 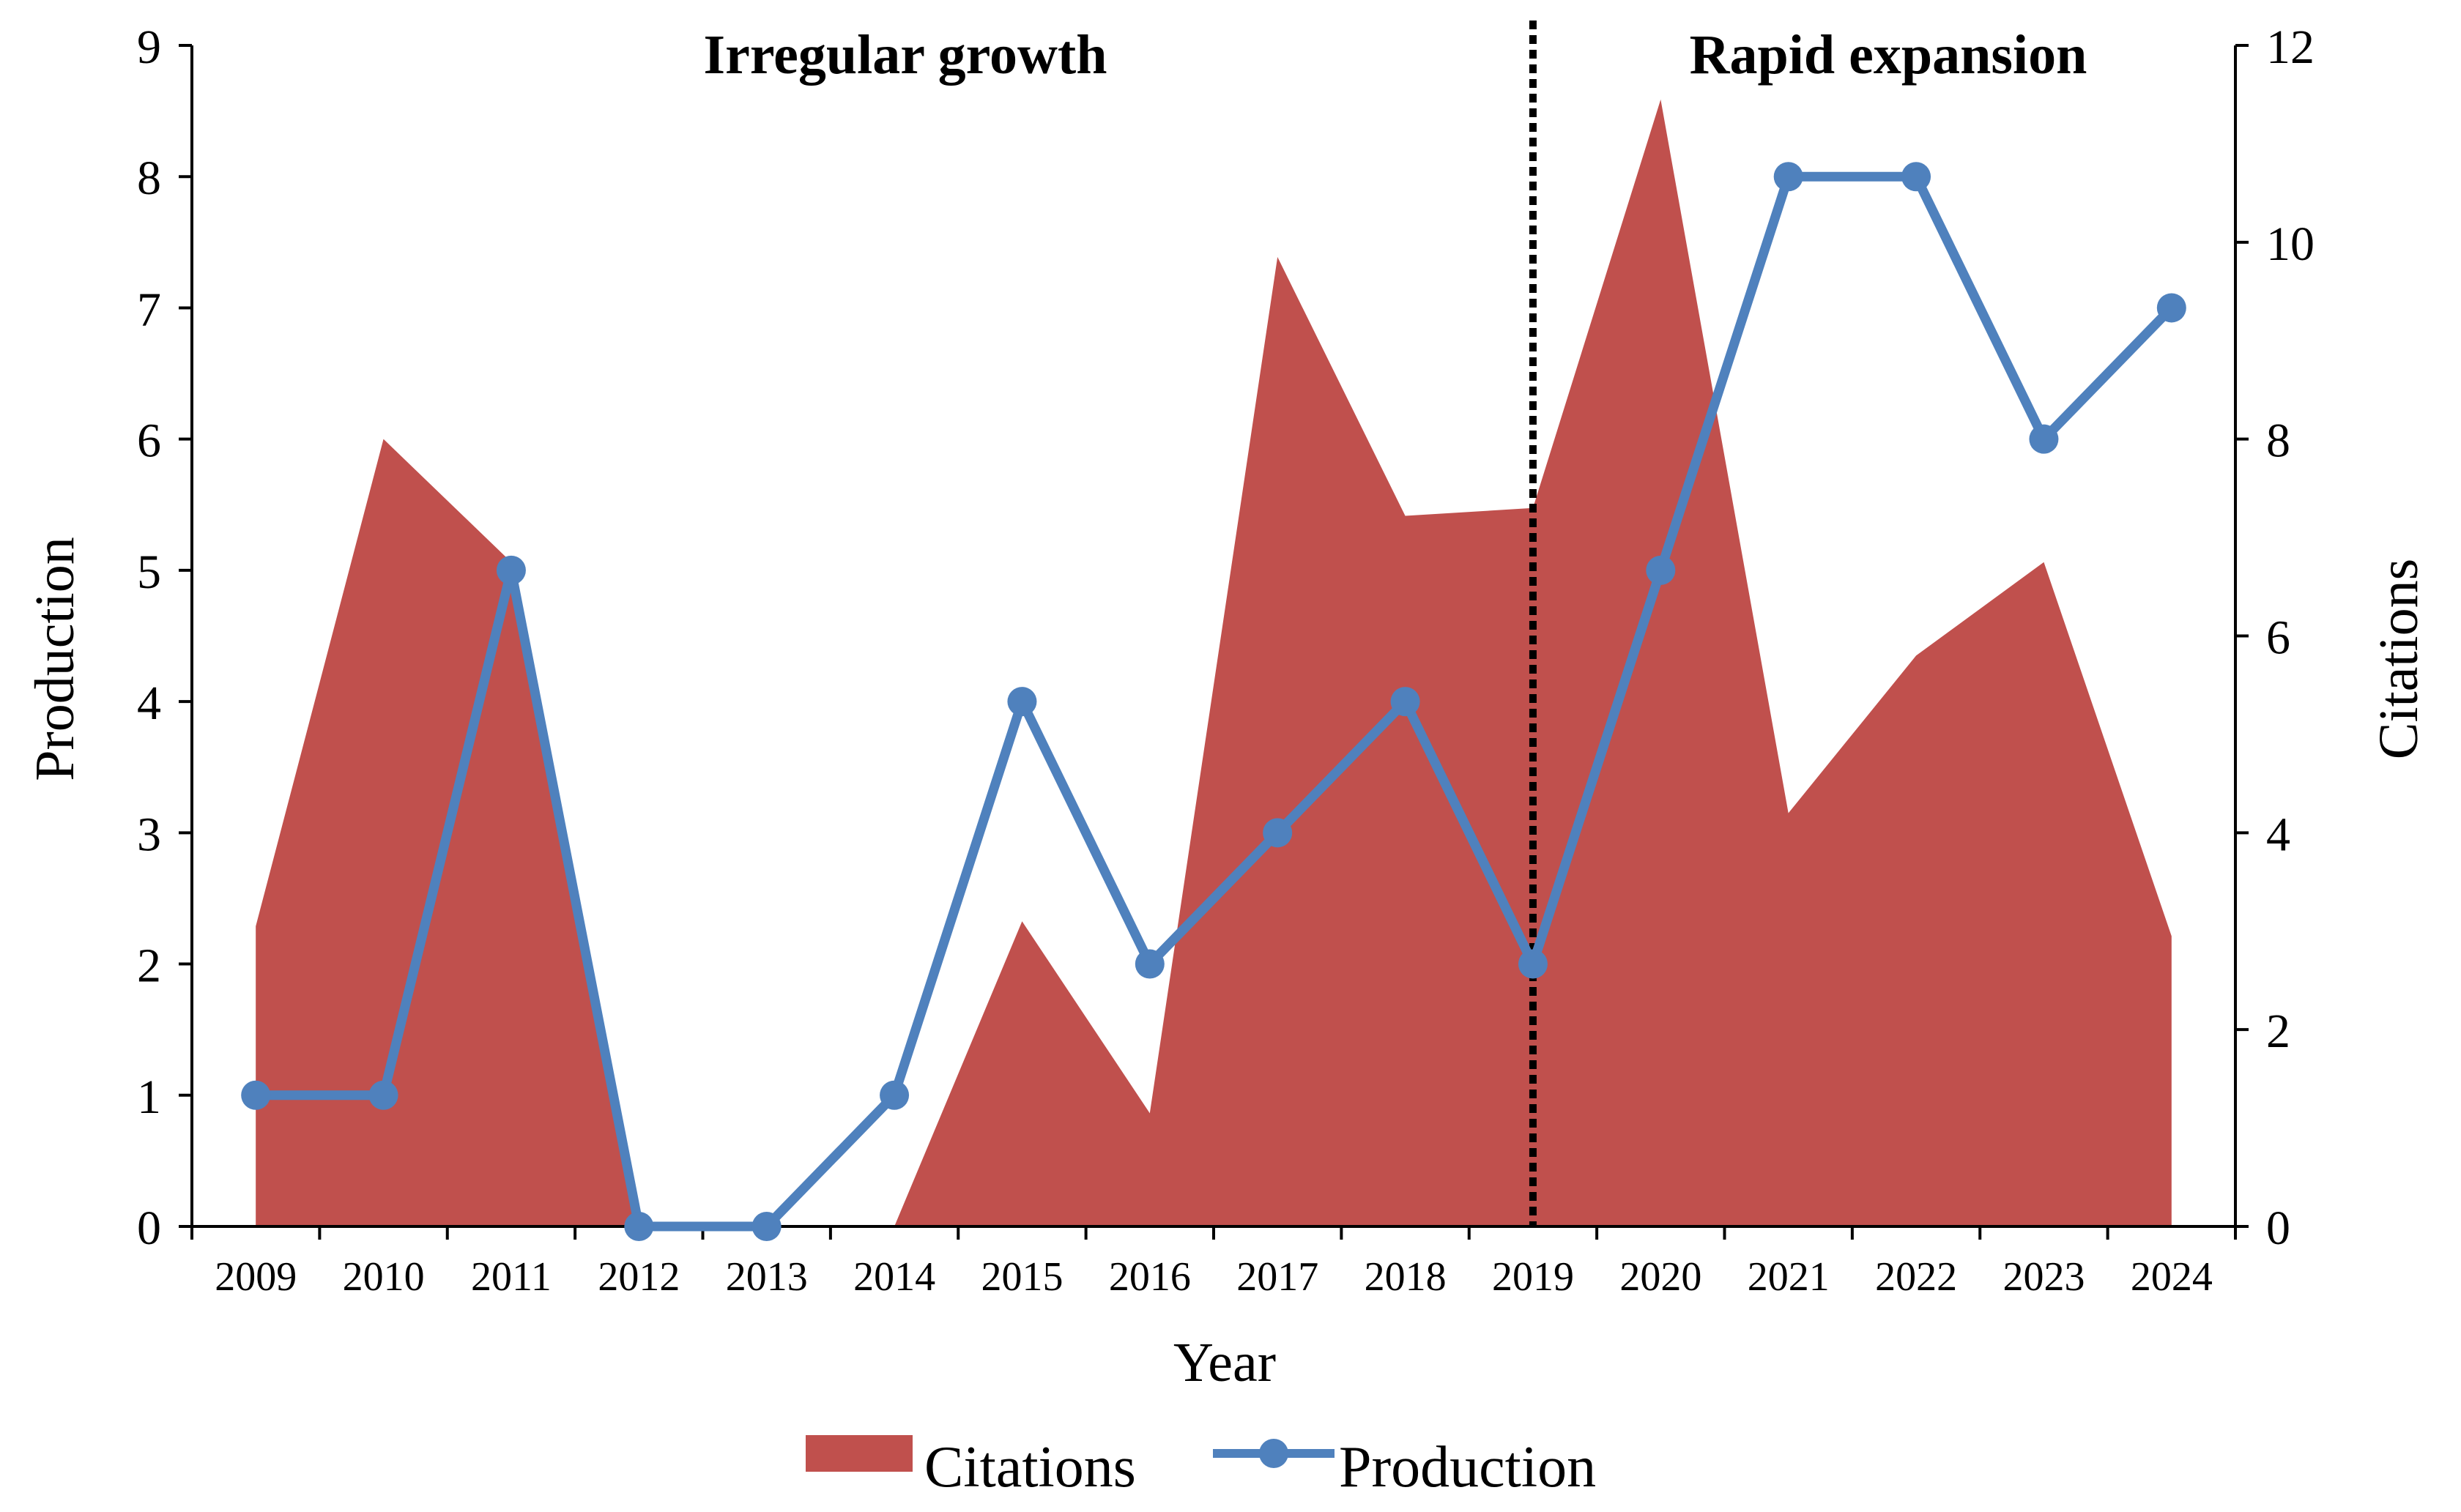 What do you see at coordinates (894, 1277) in the screenshot?
I see `x-tick-label: 2014` at bounding box center [894, 1277].